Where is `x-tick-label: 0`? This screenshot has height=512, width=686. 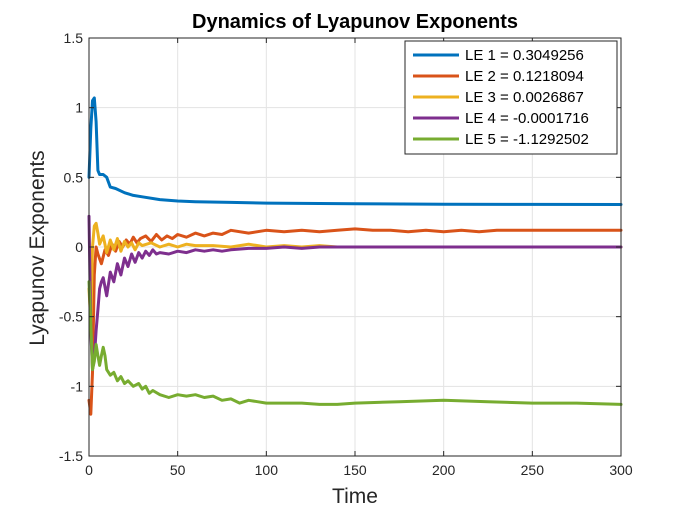
x-tick-label: 0 is located at coordinates (89, 470).